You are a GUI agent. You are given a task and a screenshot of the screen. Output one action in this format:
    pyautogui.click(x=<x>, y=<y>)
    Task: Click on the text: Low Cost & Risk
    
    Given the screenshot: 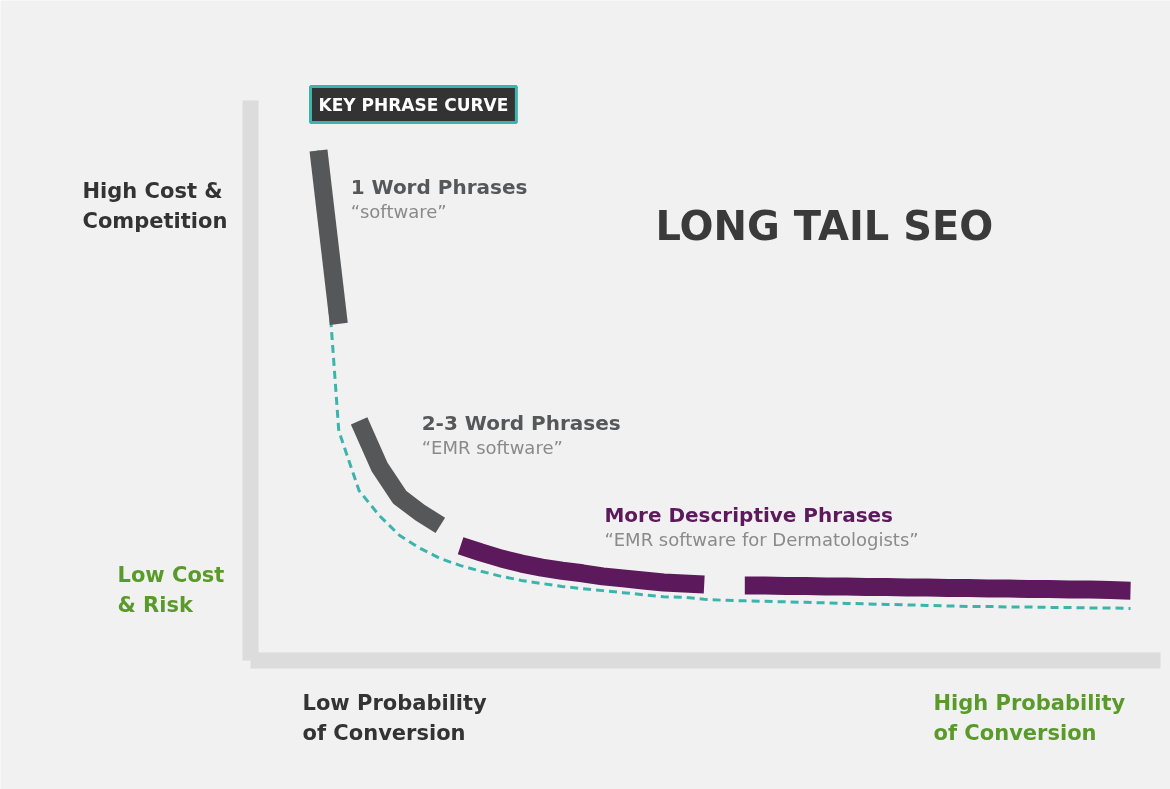 What is the action you would take?
    pyautogui.click(x=171, y=589)
    